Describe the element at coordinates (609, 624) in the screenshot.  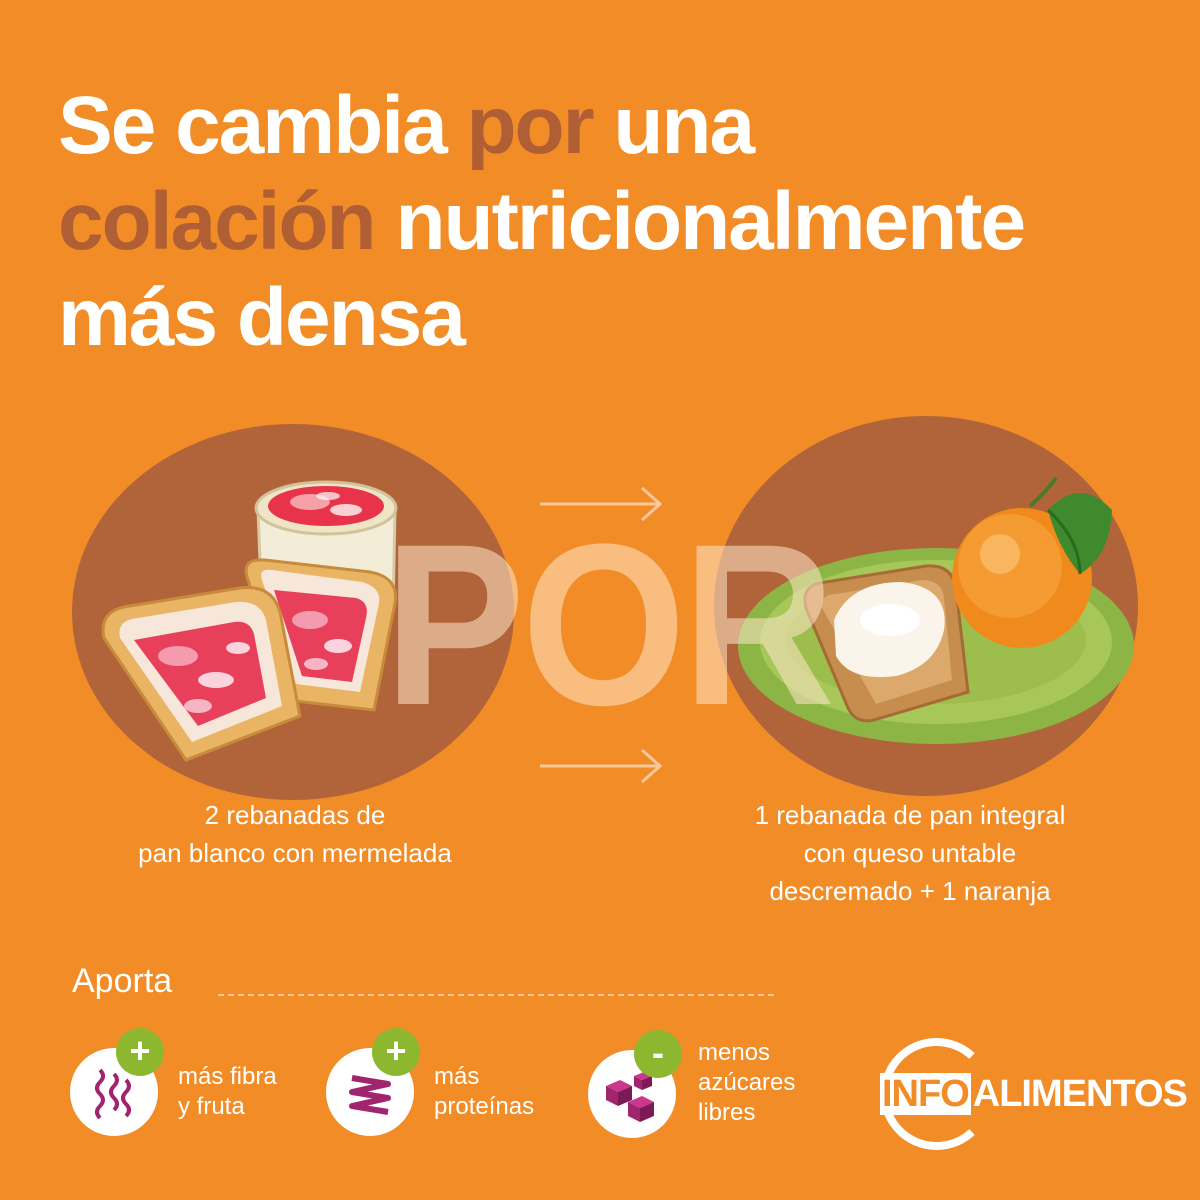
I see `por-word: POR` at that location.